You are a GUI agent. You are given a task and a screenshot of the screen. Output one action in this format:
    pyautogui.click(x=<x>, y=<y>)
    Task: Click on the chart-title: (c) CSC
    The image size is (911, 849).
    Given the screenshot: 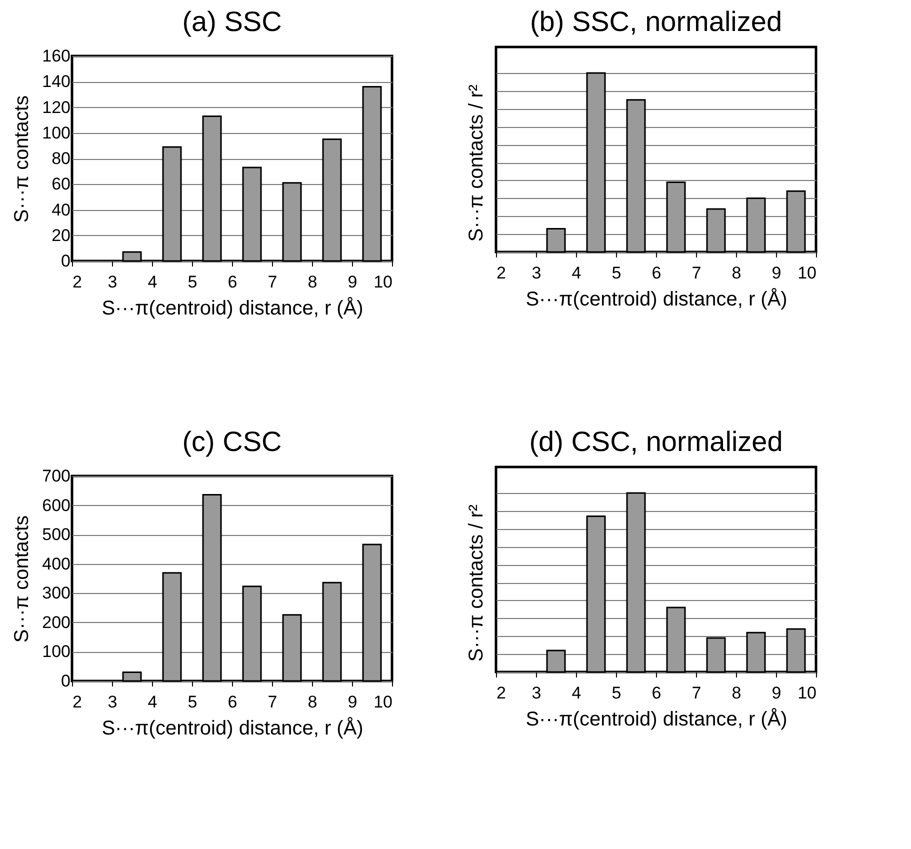 What is the action you would take?
    pyautogui.click(x=232, y=441)
    